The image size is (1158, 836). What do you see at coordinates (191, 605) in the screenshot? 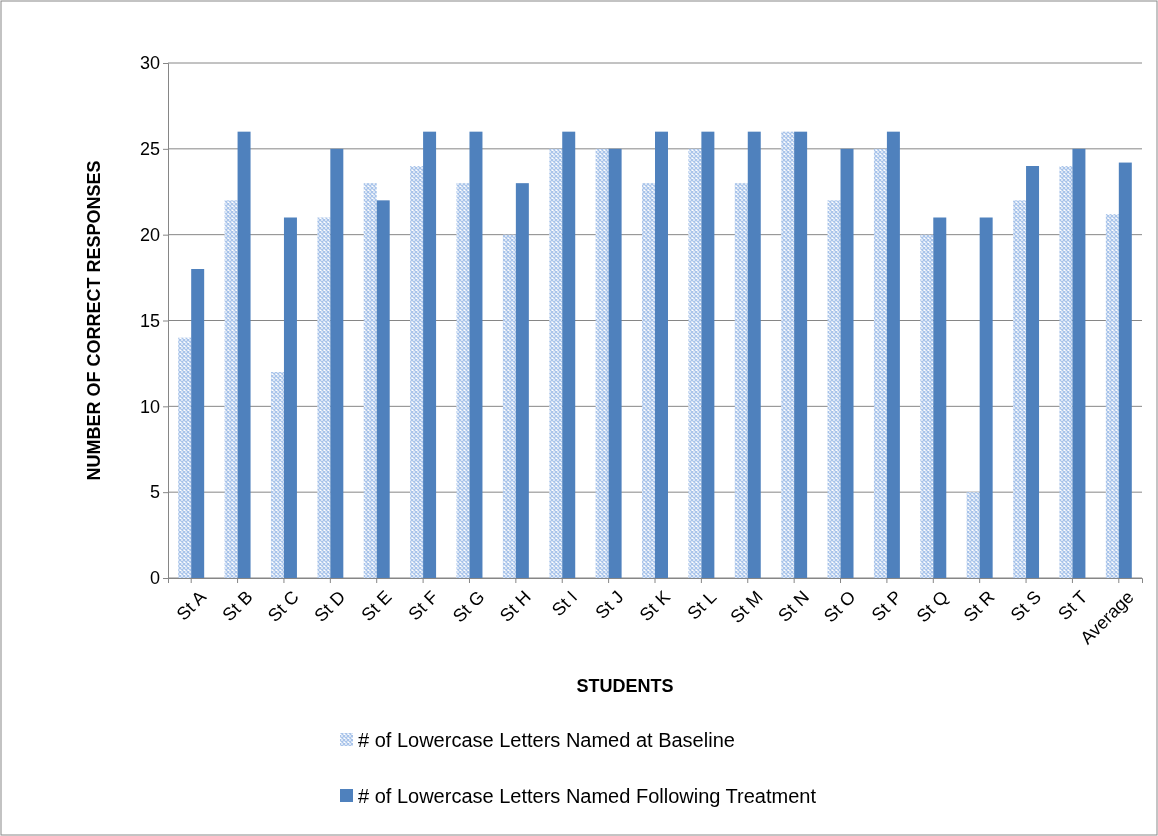
I see `x-tick-label: St A` at bounding box center [191, 605].